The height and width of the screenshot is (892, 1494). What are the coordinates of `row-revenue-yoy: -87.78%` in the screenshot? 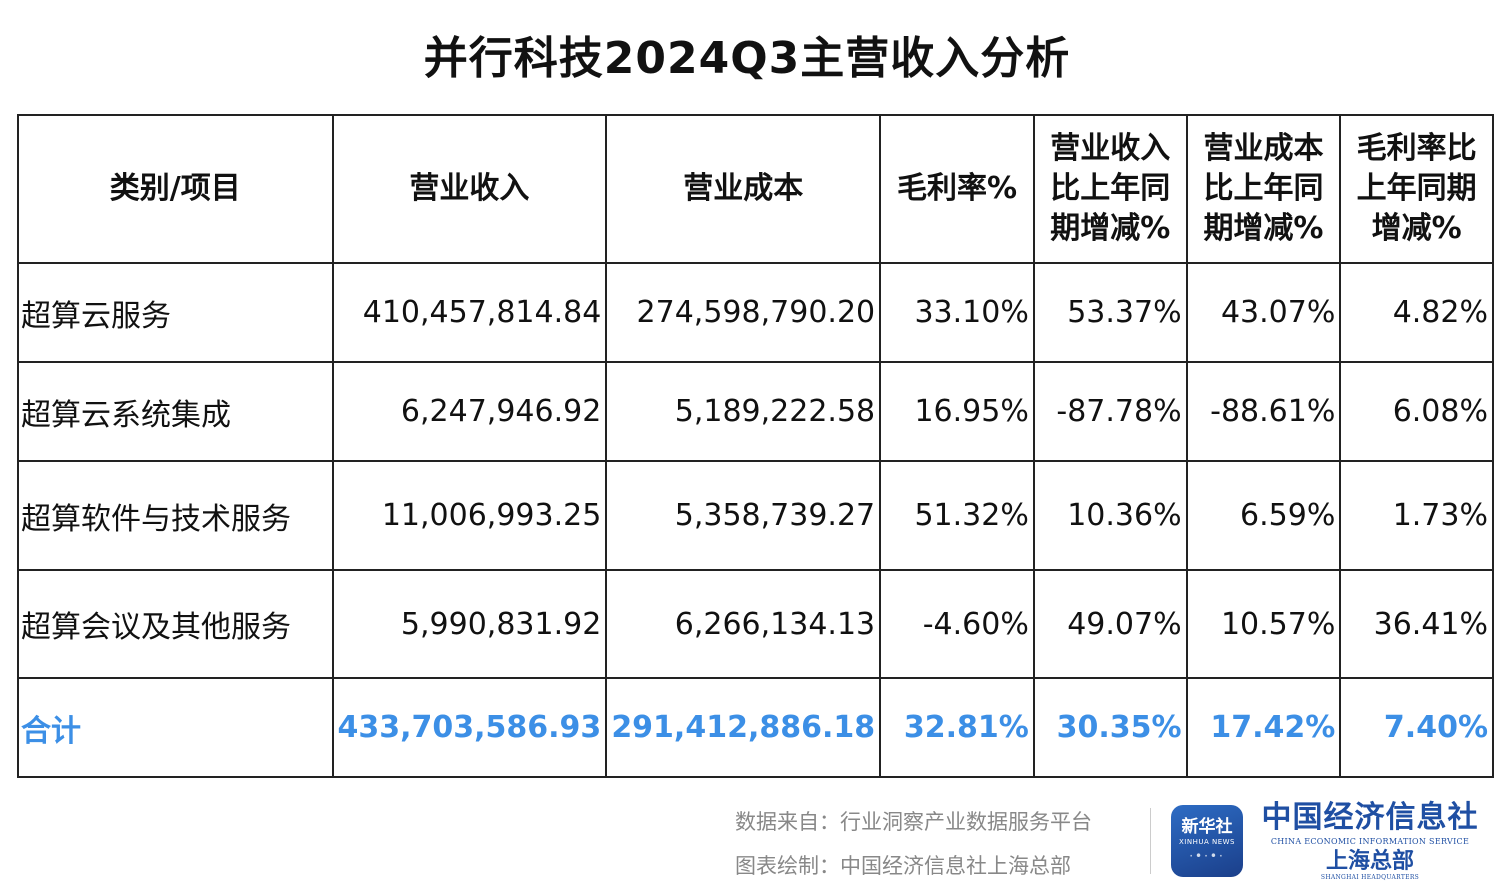 It's located at (1110, 411).